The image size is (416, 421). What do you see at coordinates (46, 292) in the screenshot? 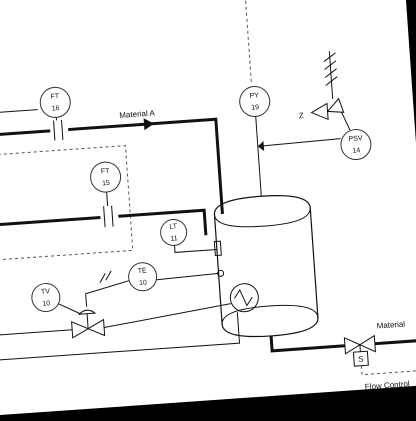
I see `instrument-tag: TV` at bounding box center [46, 292].